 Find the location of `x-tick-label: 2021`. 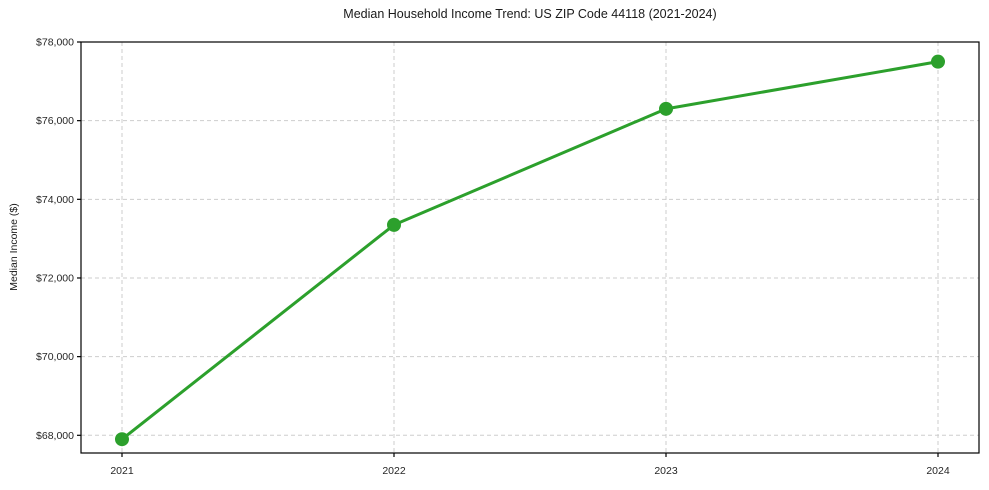

x-tick-label: 2021 is located at coordinates (122, 471).